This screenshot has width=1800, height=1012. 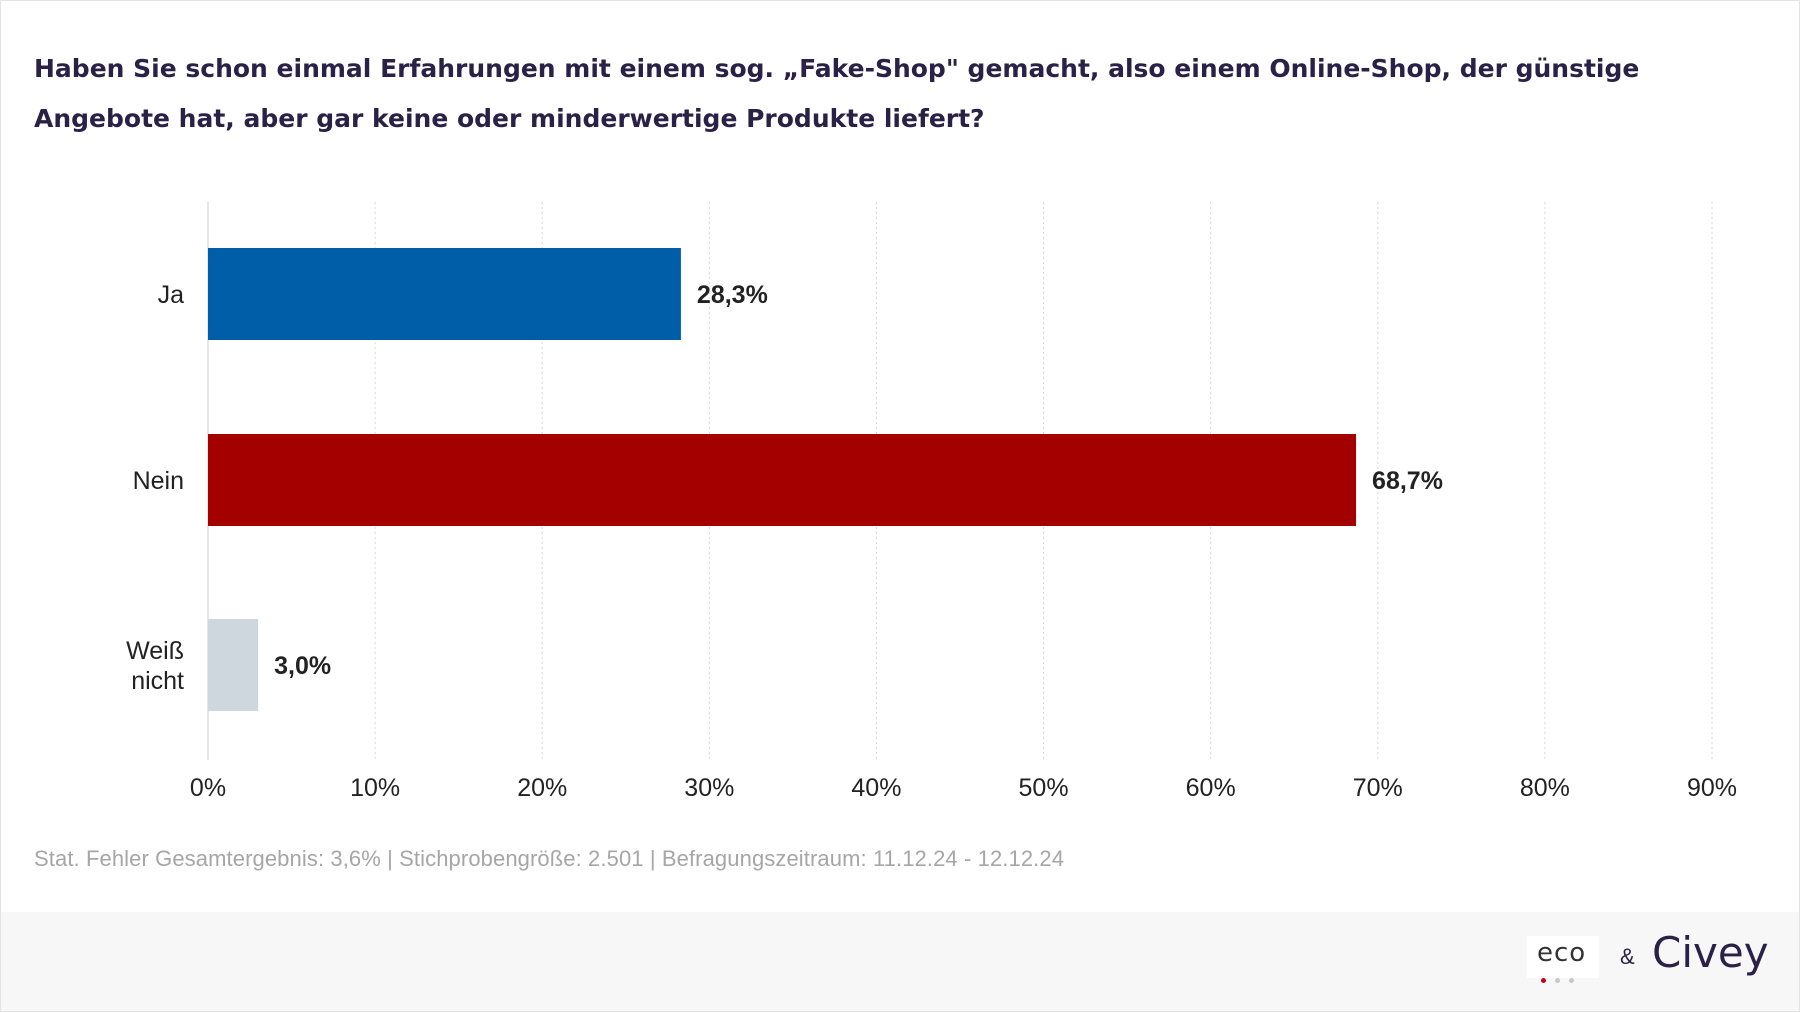 What do you see at coordinates (375, 787) in the screenshot?
I see `x-tick-label: 10%` at bounding box center [375, 787].